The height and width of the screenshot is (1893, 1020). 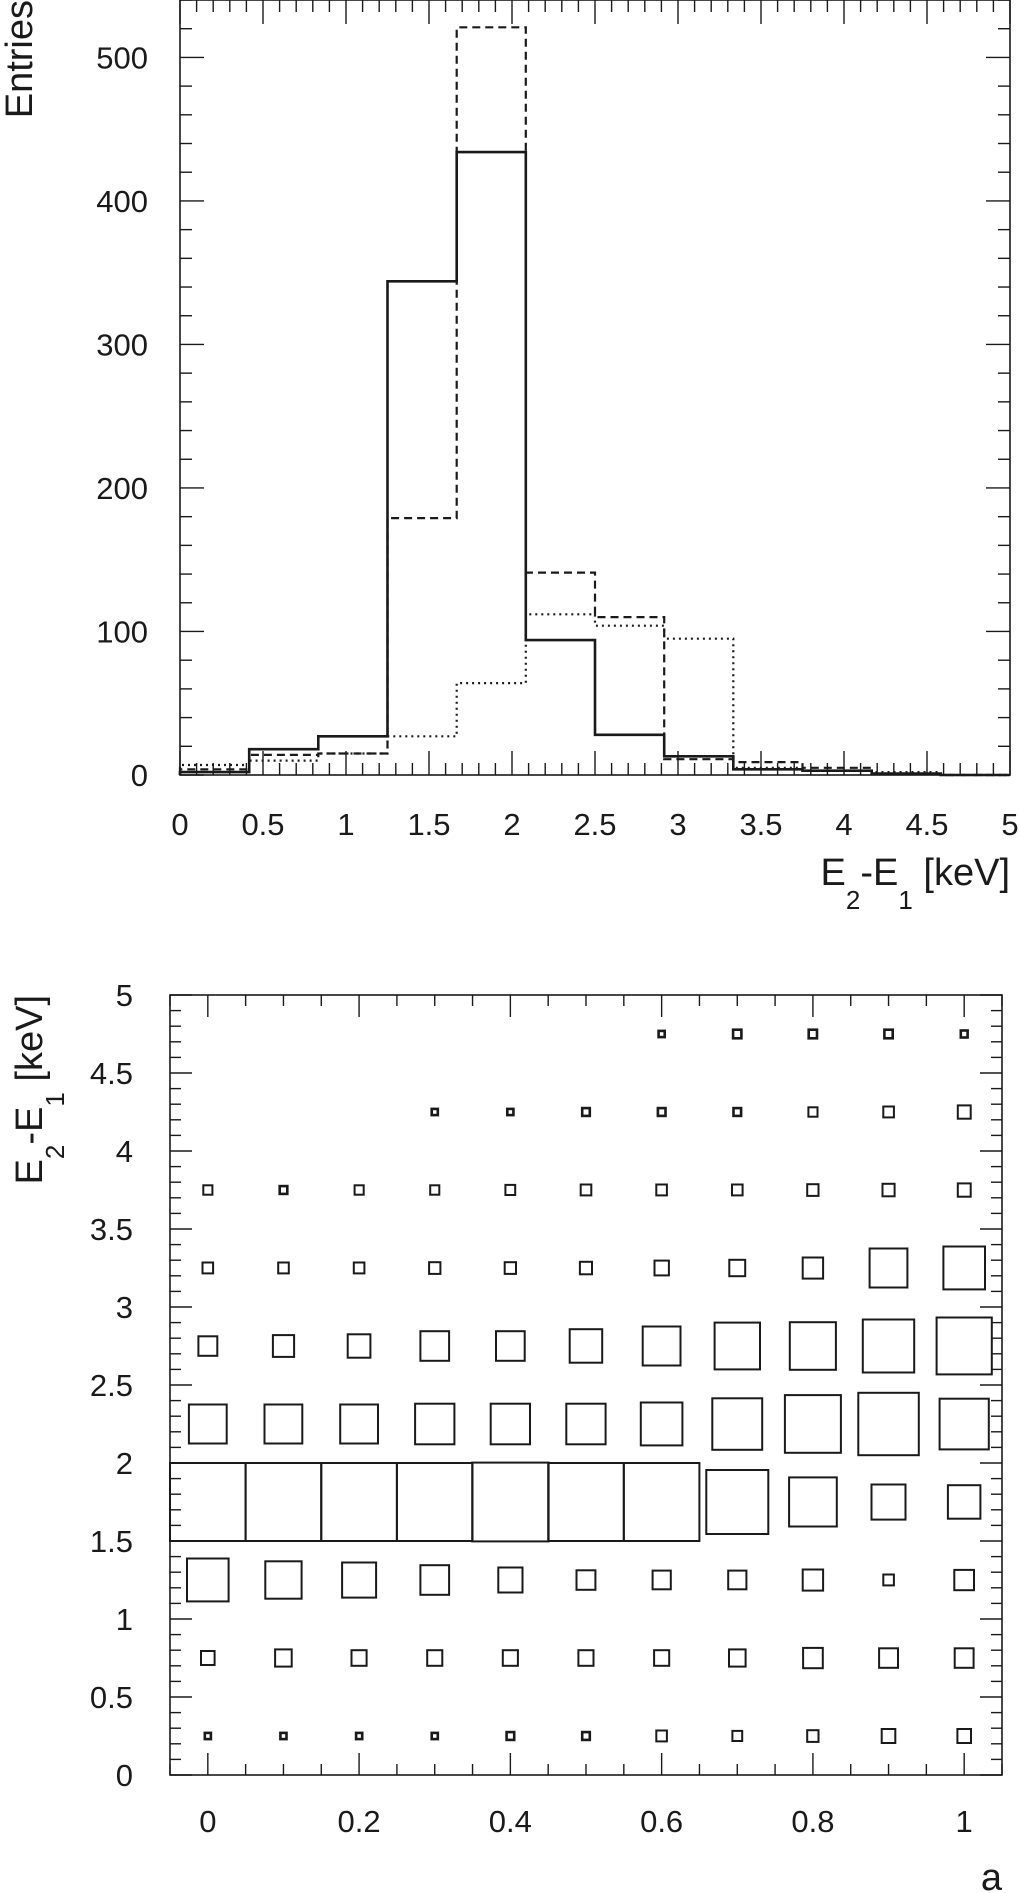 I want to click on x-axis-title: E2-E1 [keV], so click(x=915, y=883).